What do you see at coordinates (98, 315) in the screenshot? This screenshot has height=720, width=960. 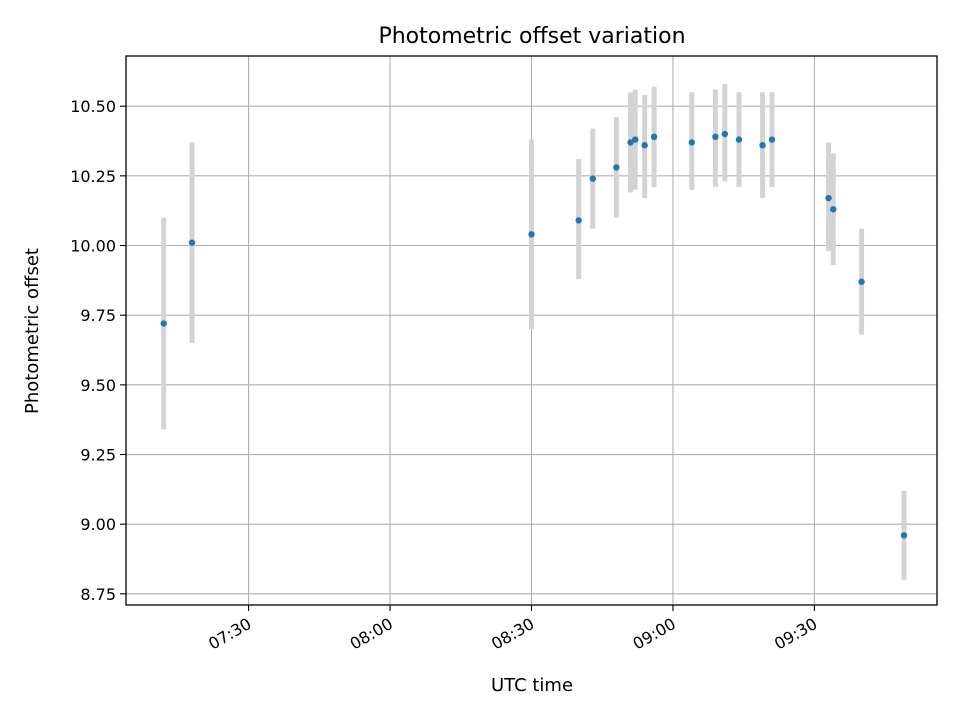 I see `y-tick-label: 9.75` at bounding box center [98, 315].